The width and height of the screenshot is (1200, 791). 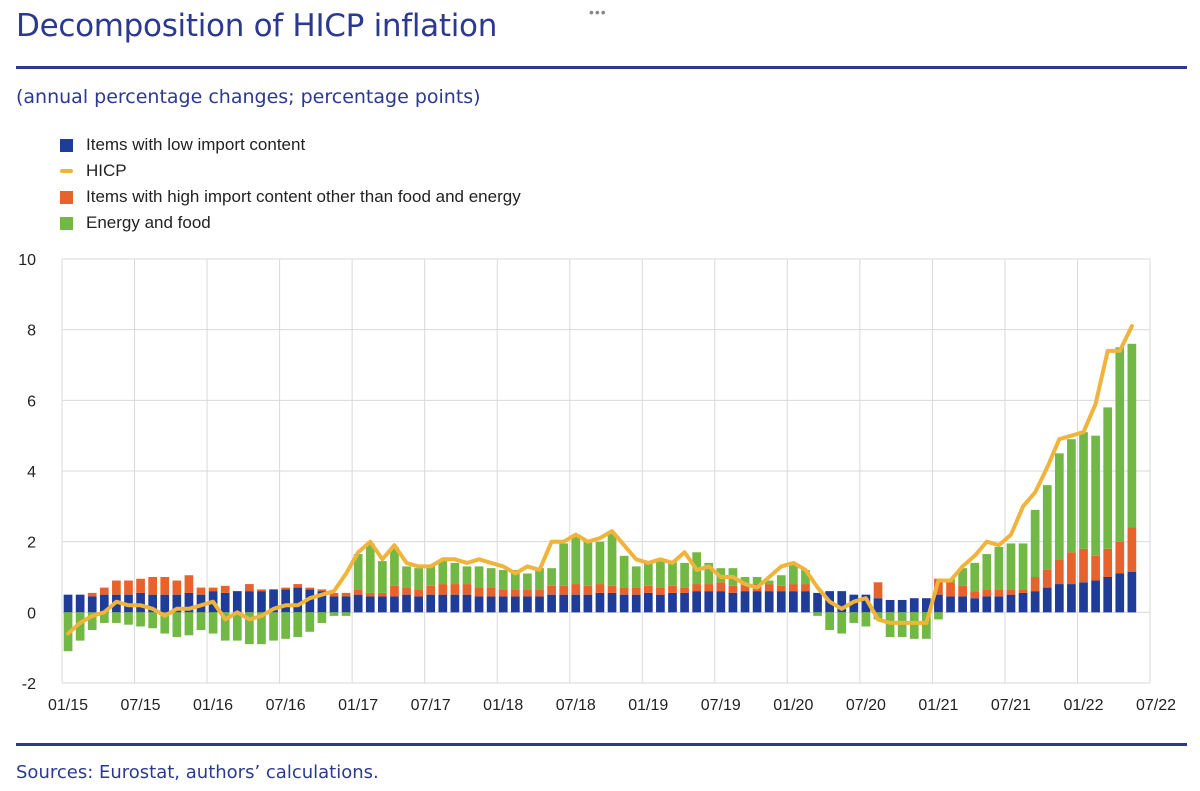 I want to click on legend-item-energy-food: Energy and food, so click(x=290, y=223).